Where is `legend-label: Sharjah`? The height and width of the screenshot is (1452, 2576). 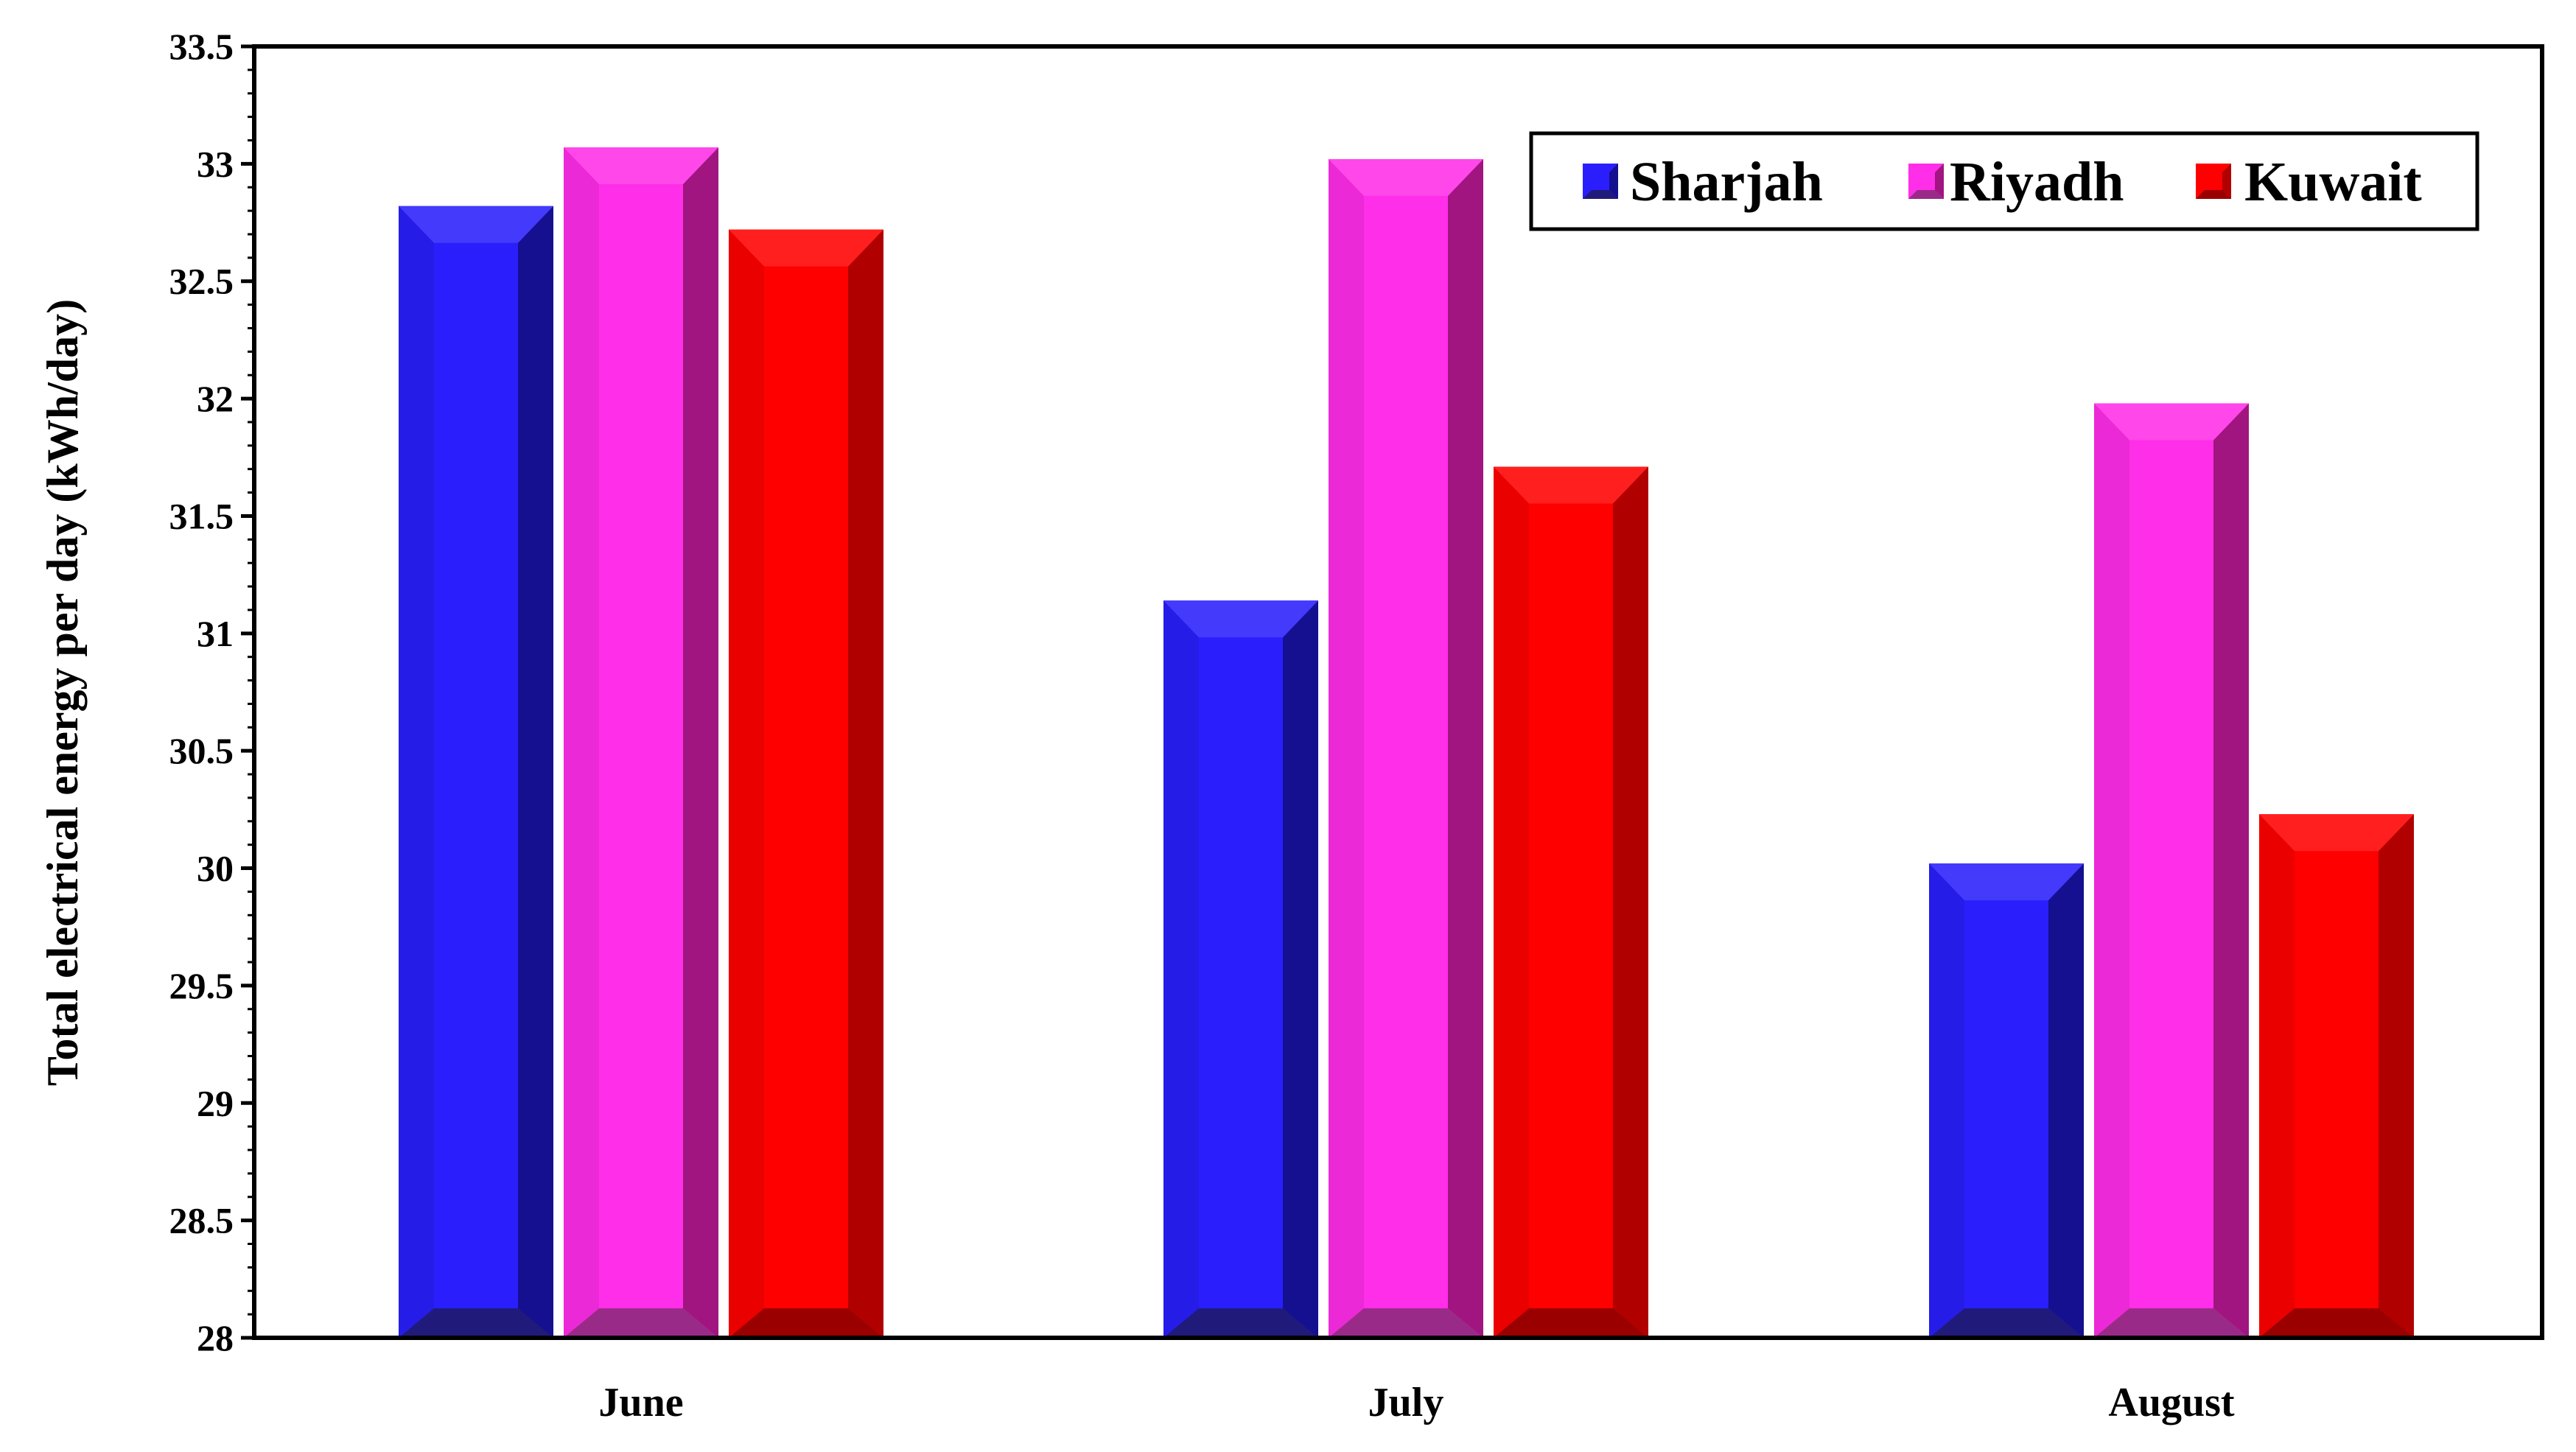 legend-label: Sharjah is located at coordinates (1726, 182).